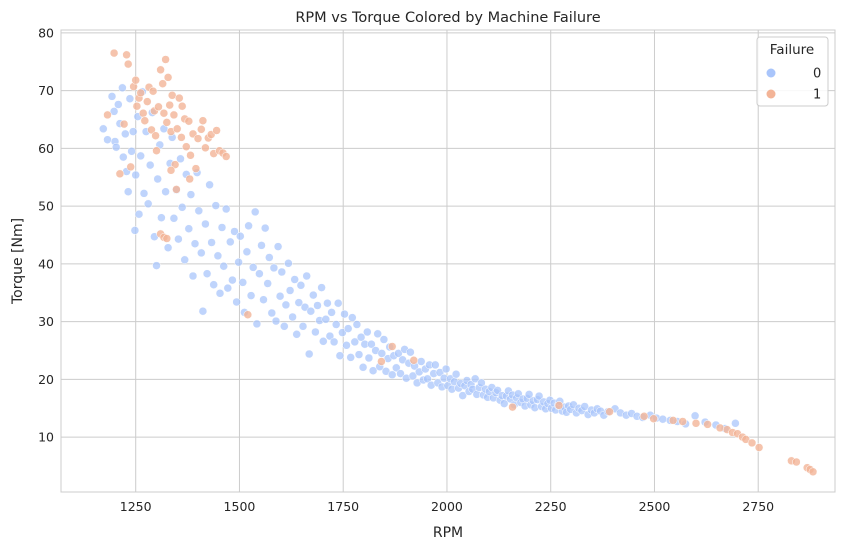 The width and height of the screenshot is (845, 550). I want to click on y-tick-label: 80, so click(46, 32).